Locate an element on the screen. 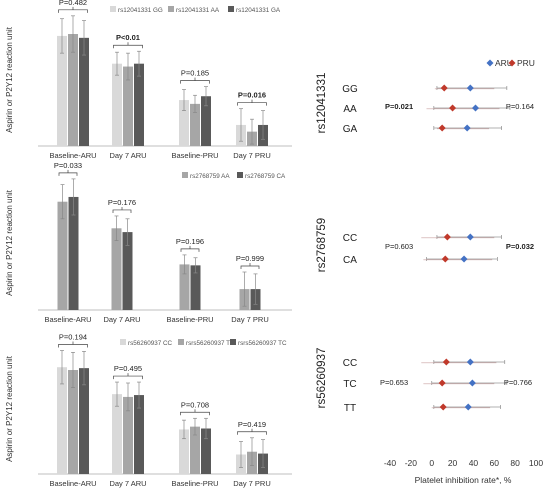 The height and width of the screenshot is (490, 550). p-value-label: P=0.016 is located at coordinates (252, 95).